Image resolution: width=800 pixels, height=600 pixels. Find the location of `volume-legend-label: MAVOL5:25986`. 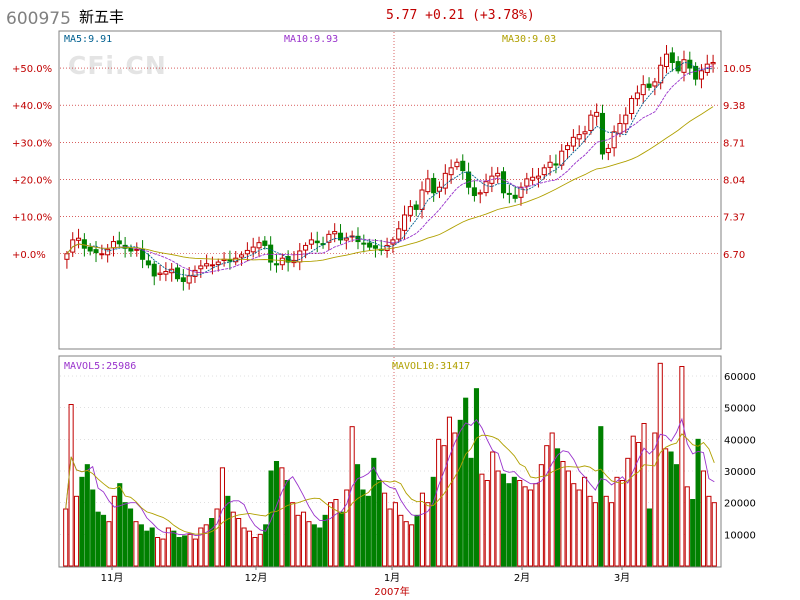

volume-legend-label: MAVOL5:25986 is located at coordinates (100, 366).